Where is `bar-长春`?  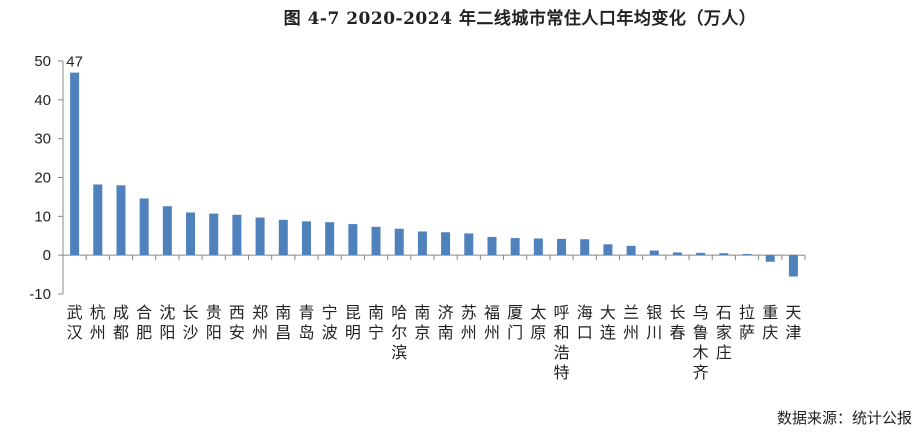 bar-长春 is located at coordinates (677, 254).